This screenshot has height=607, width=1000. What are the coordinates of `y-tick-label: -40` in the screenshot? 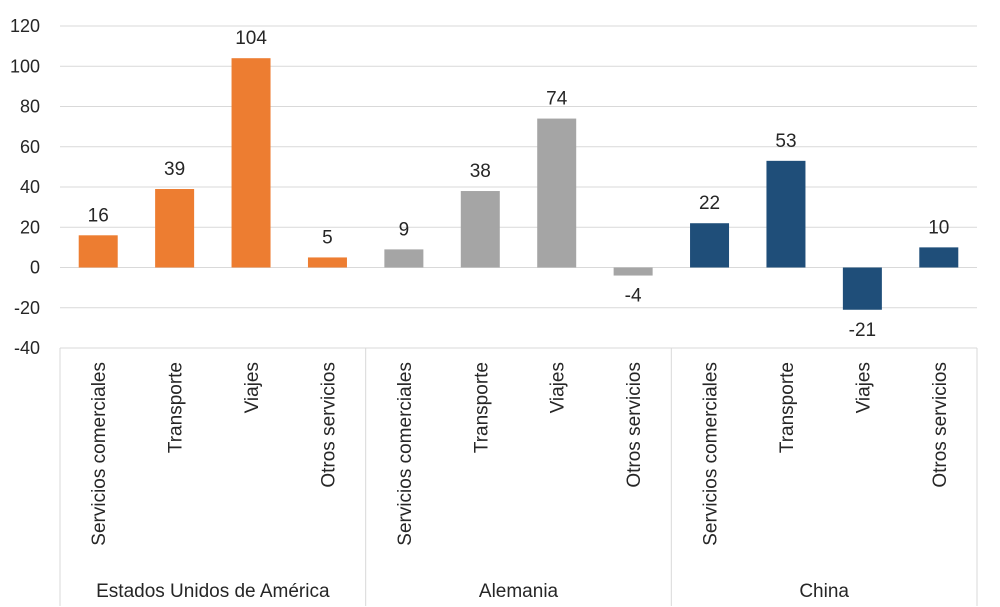 It's located at (27, 348).